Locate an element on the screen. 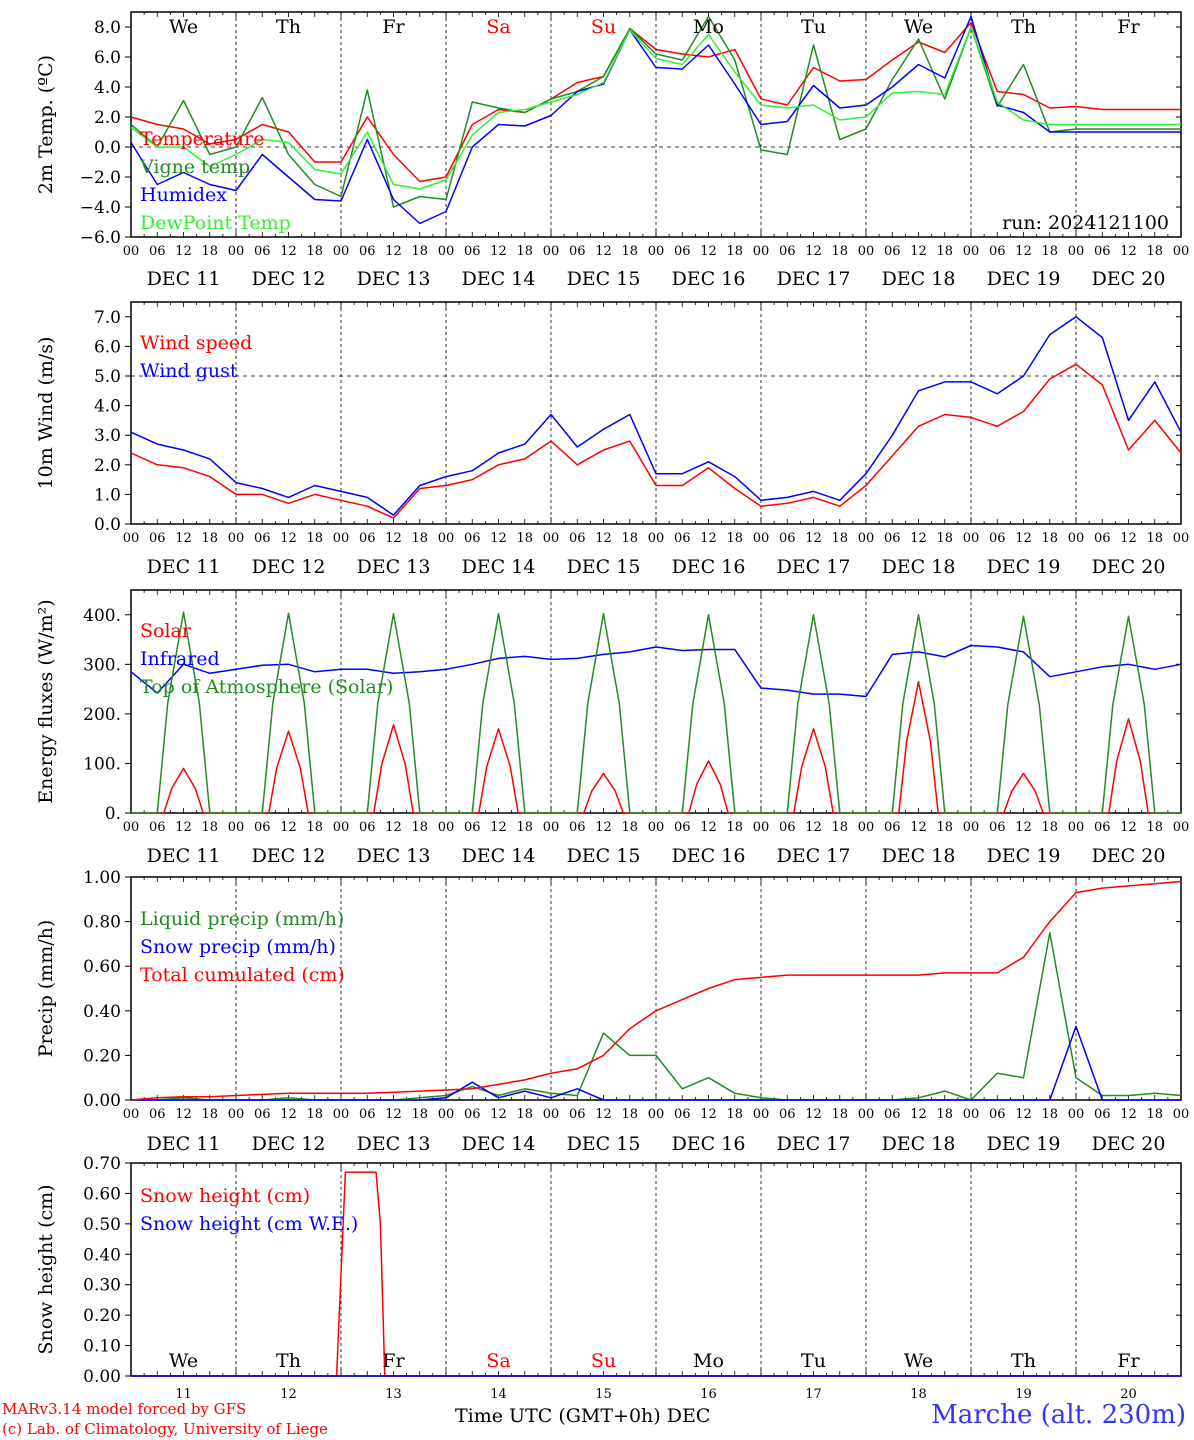 This screenshot has height=1440, width=1194. y-tick-label: 0.0 is located at coordinates (107, 148).